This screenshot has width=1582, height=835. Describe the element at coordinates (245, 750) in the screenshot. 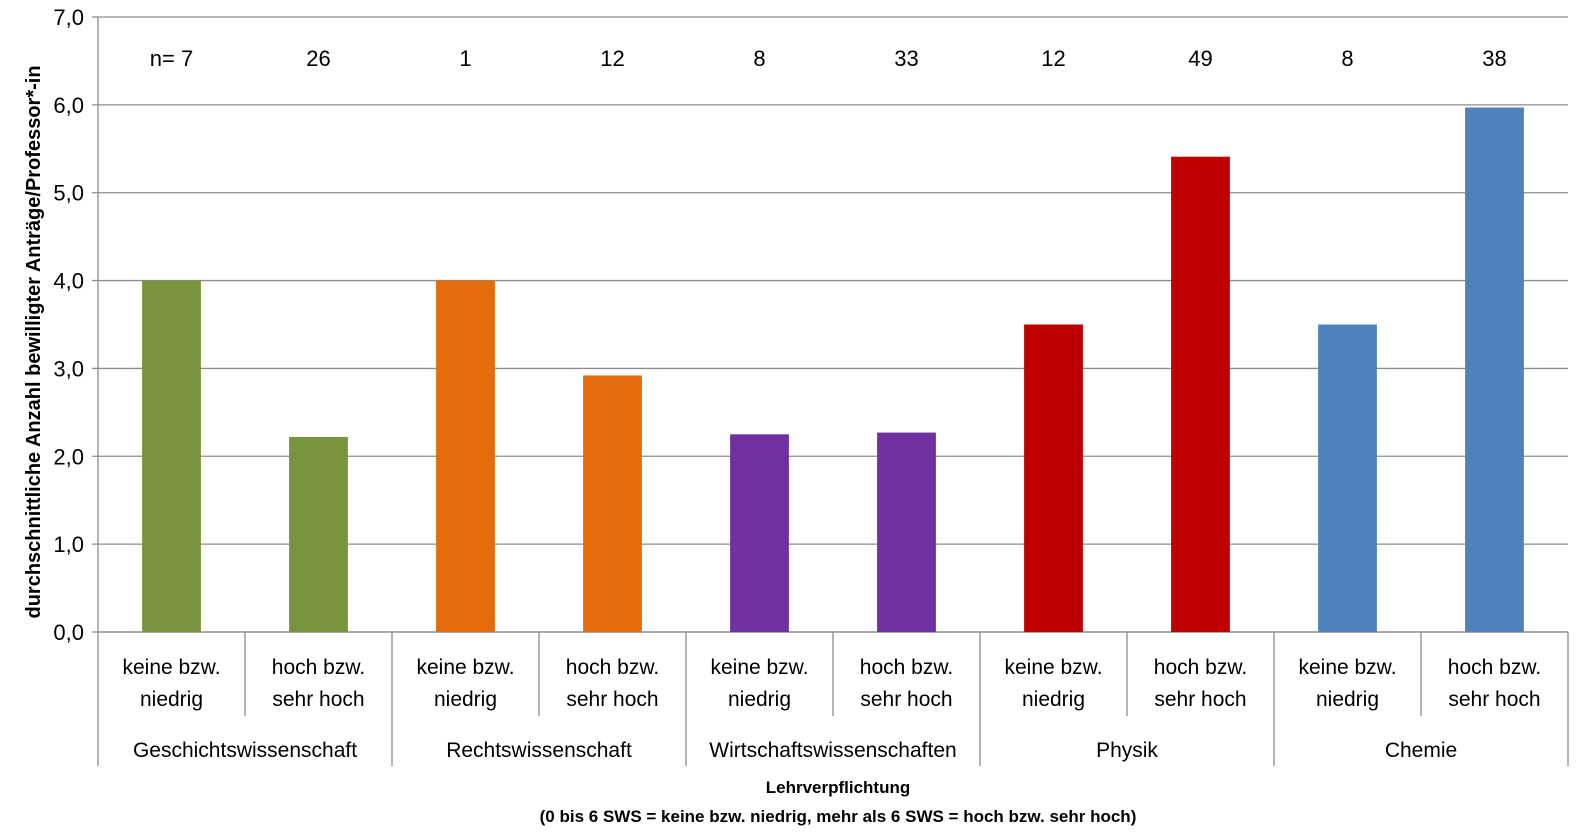

I see `group-label: Geschichtswissenschaft` at that location.